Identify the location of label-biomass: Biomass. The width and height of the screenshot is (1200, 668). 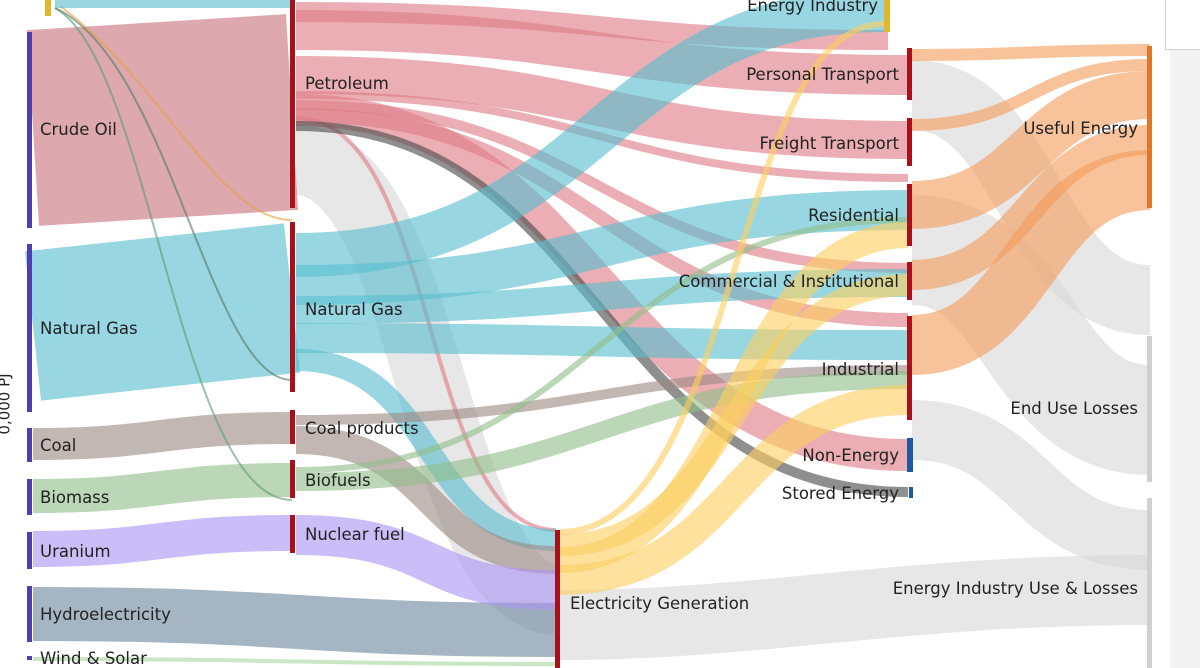
(74, 497).